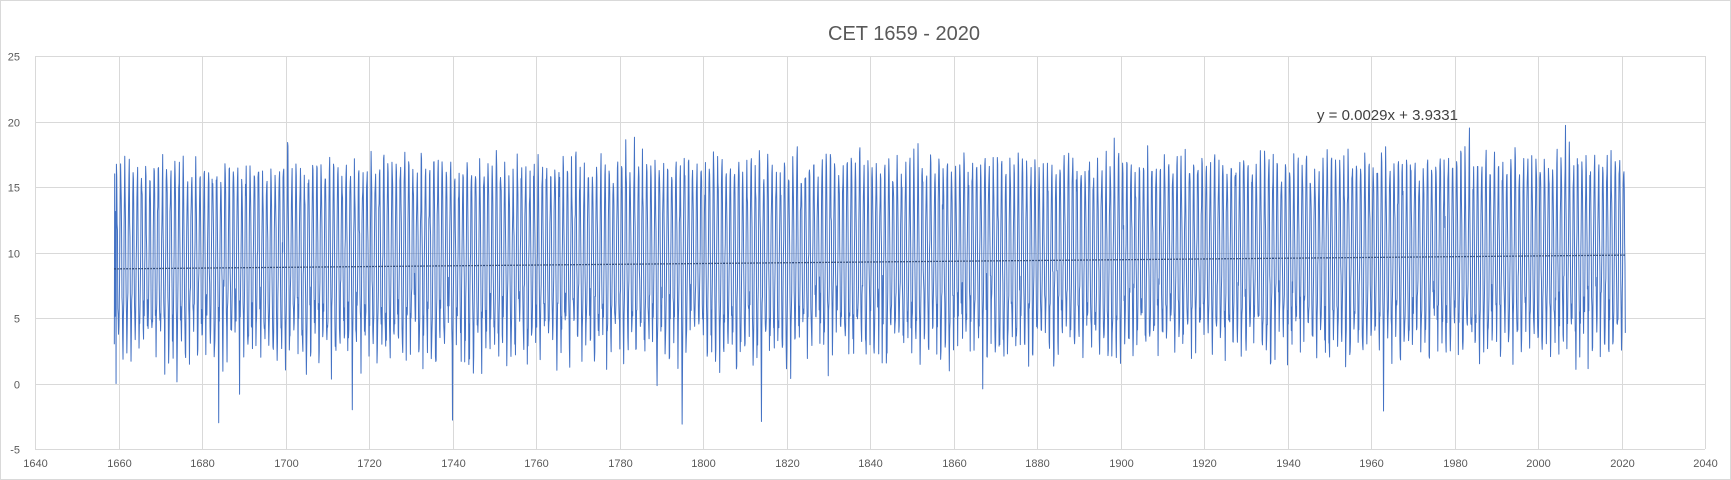 Image resolution: width=1731 pixels, height=480 pixels. I want to click on x-tick-label: 1760, so click(536, 464).